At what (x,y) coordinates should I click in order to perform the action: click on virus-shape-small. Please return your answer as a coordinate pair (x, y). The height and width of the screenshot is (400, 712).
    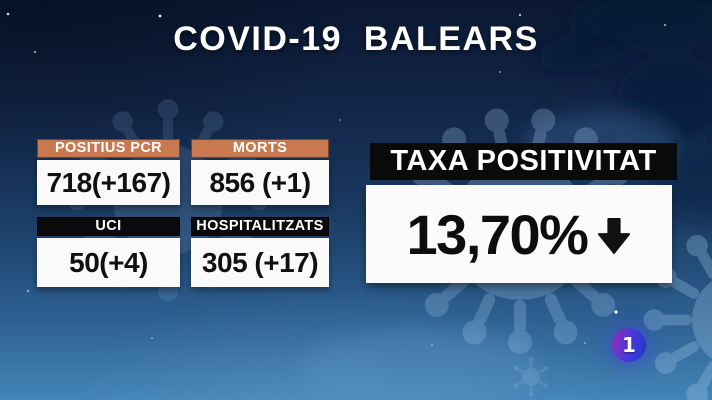
    Looking at the image, I should click on (531, 377).